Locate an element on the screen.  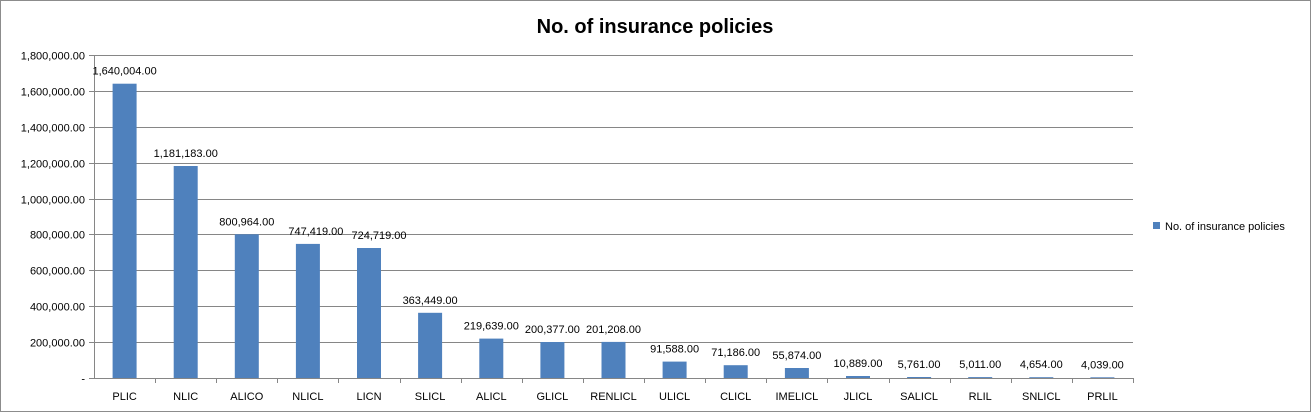
x-tick-label: PLIC is located at coordinates (124, 397).